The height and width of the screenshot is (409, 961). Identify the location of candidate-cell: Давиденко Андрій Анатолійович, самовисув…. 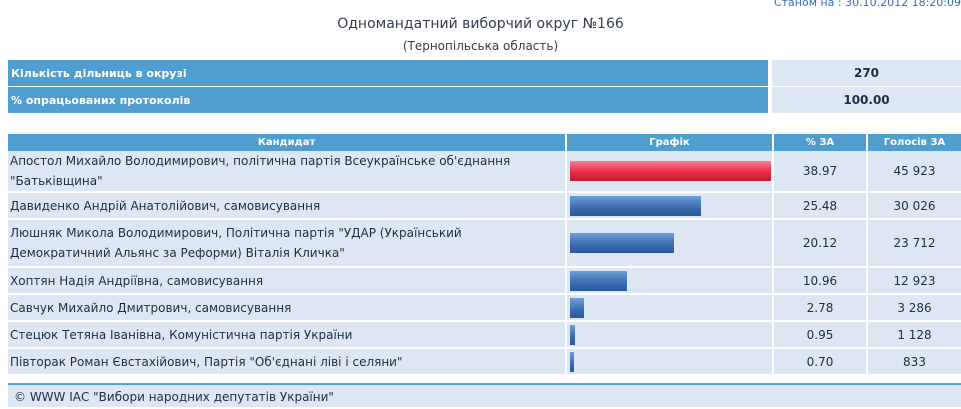
(287, 206).